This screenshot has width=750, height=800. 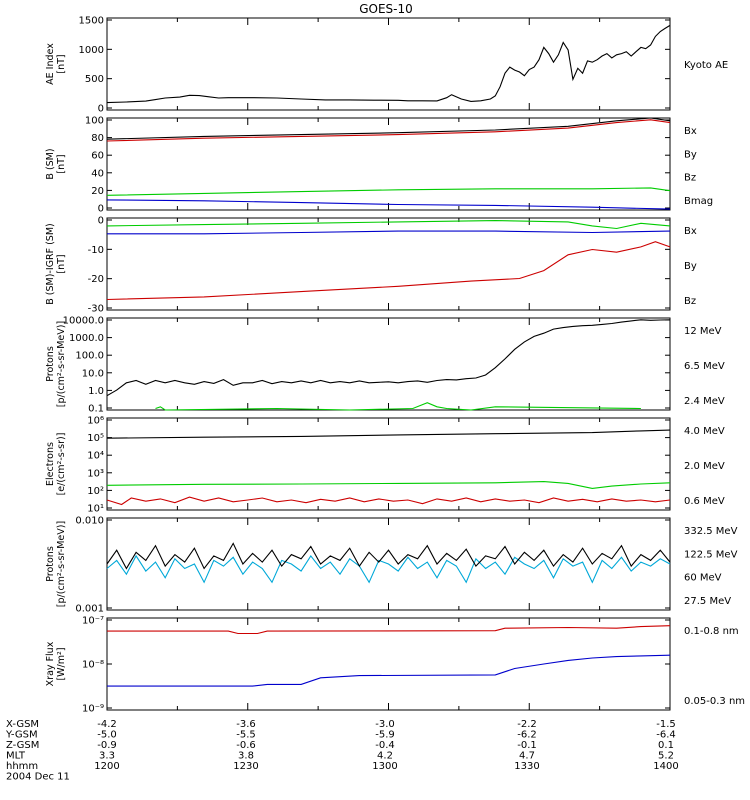 I want to click on legend-entry: 0.05-0.3 nm, so click(x=714, y=701).